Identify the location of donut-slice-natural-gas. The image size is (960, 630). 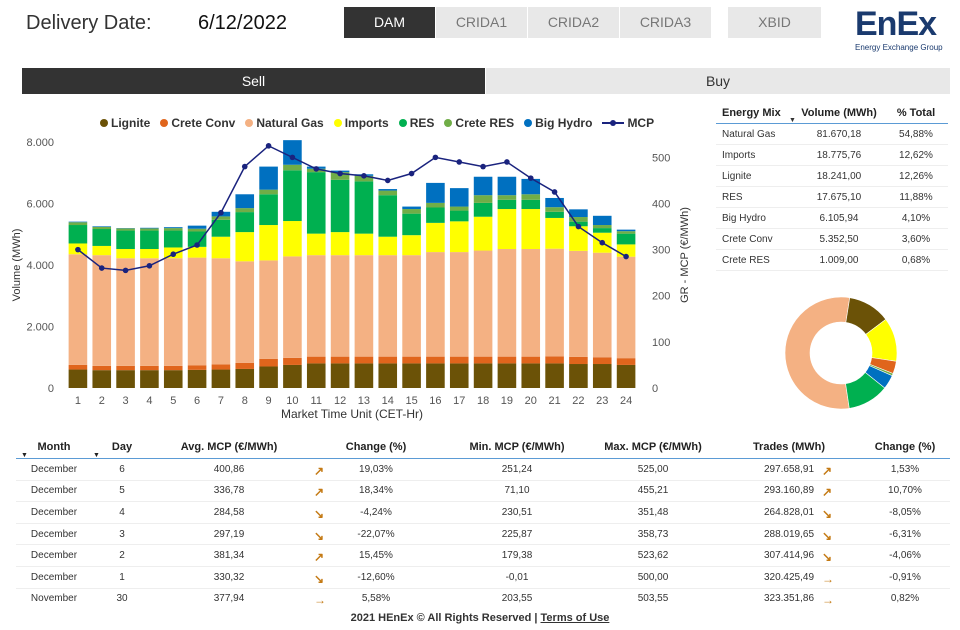
(817, 353).